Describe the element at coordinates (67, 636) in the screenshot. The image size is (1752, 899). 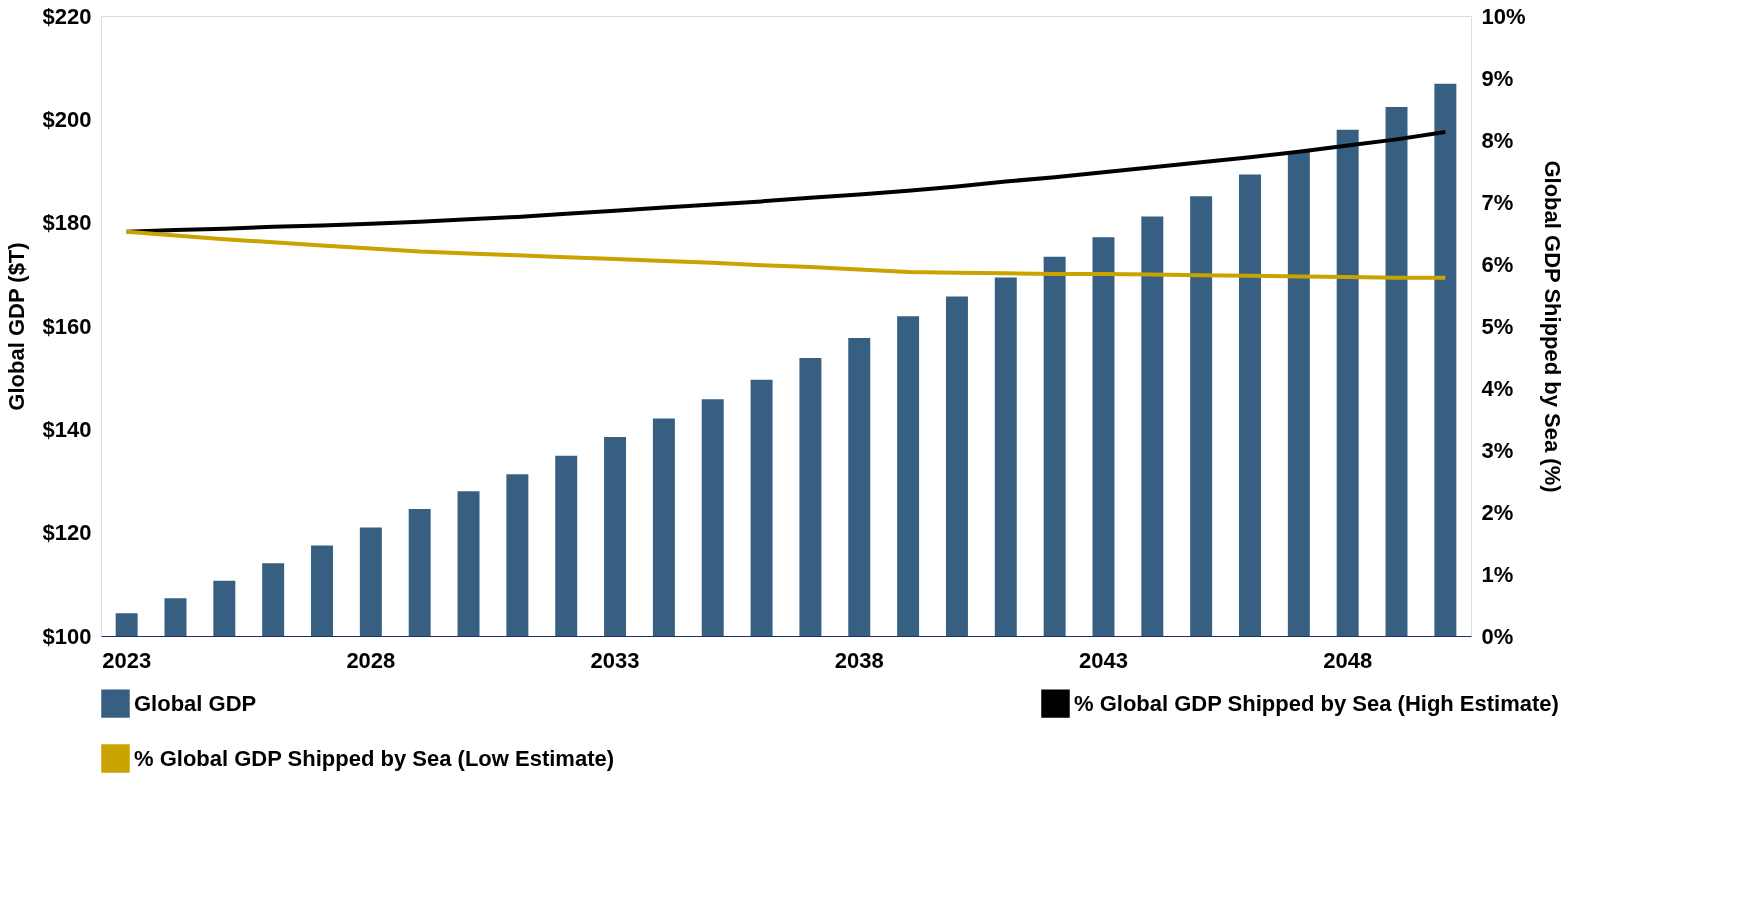
I see `y-tick-label: $100` at that location.